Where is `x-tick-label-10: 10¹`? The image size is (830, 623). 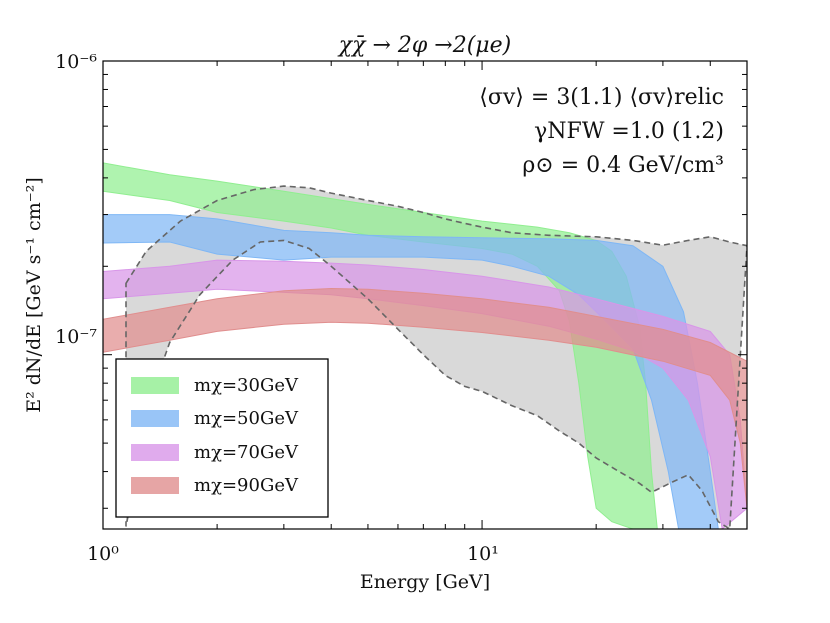 x-tick-label-10: 10¹ is located at coordinates (483, 554).